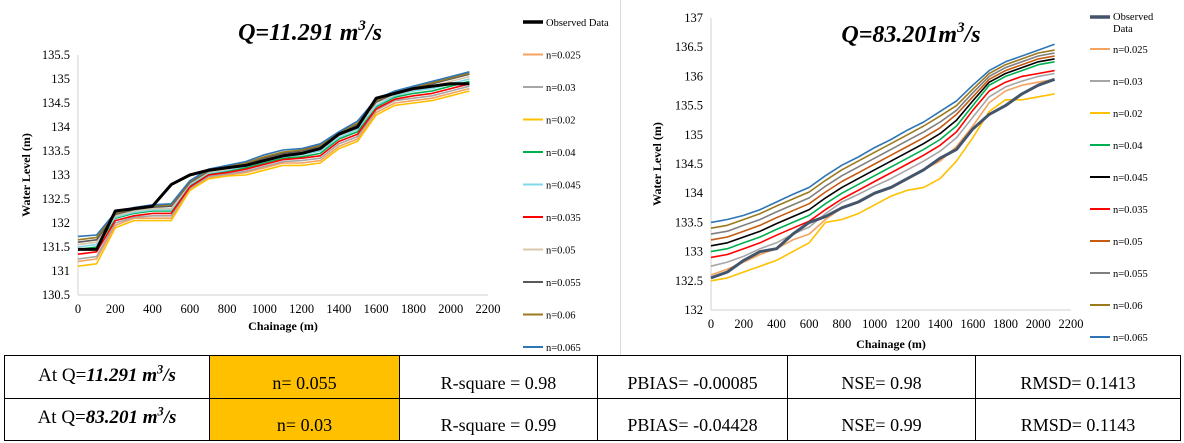 The image size is (1184, 443). Describe the element at coordinates (693, 76) in the screenshot. I see `y-tick-label: 136` at that location.